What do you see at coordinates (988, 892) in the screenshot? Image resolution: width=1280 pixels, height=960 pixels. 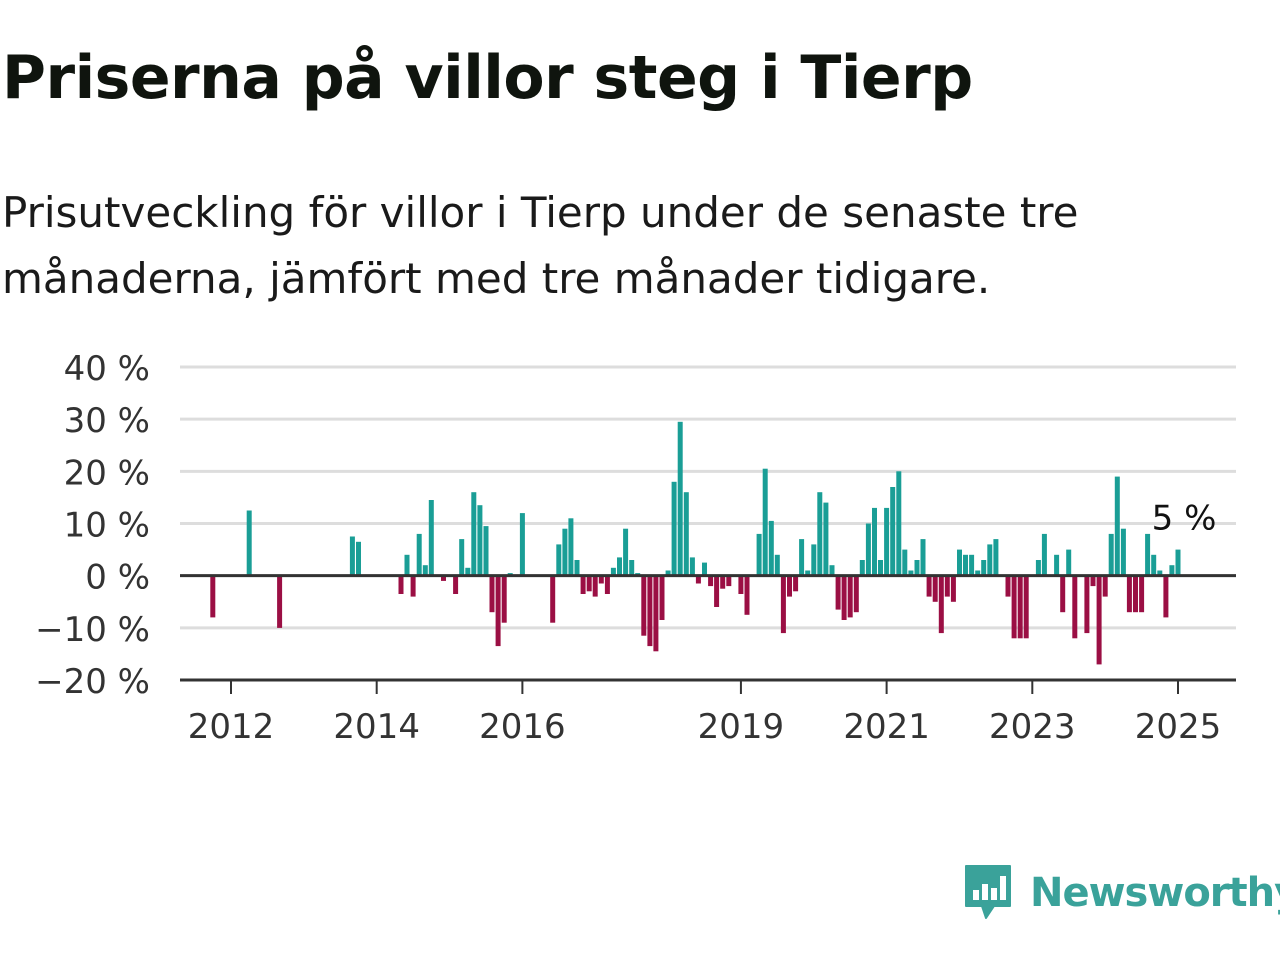 I see `newsworthy-bar-chart-icon` at bounding box center [988, 892].